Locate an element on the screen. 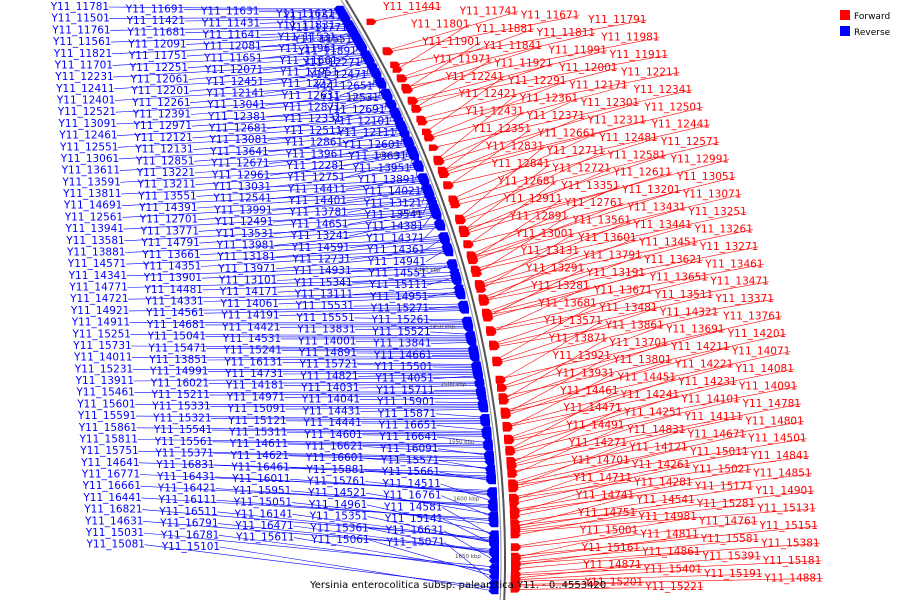  legend-reverse-label: Reverse is located at coordinates (872, 33).